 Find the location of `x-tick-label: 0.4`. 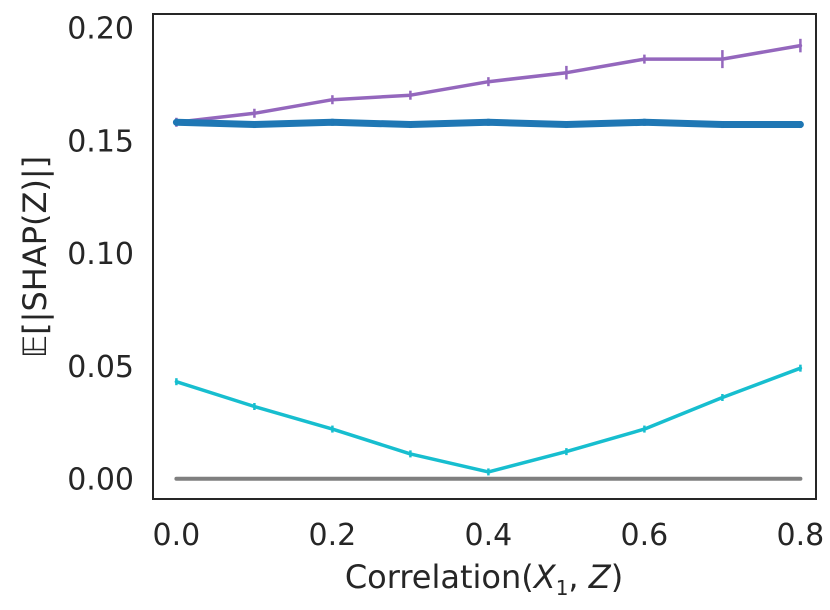

x-tick-label: 0.4 is located at coordinates (489, 535).